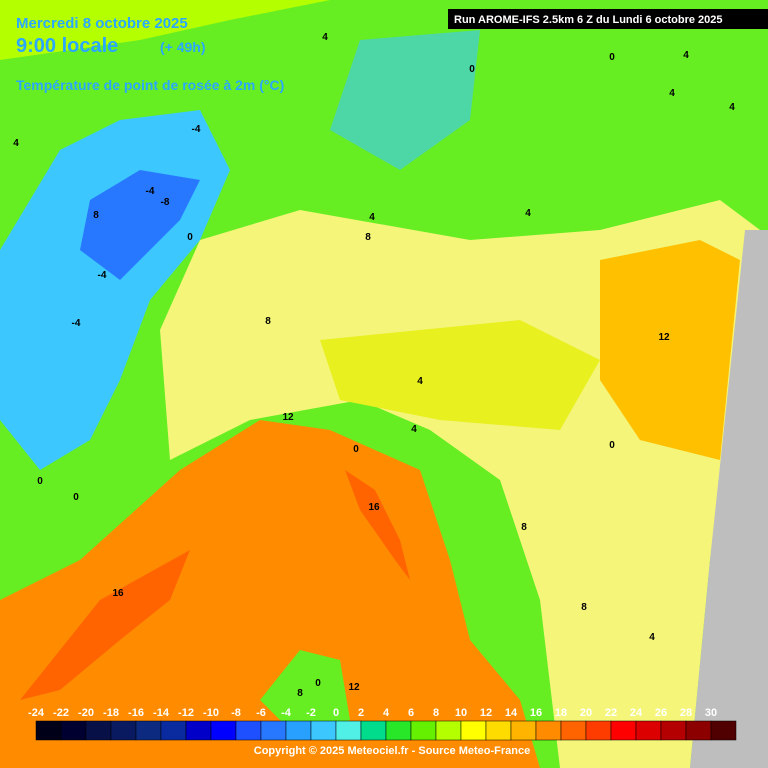 The height and width of the screenshot is (768, 768). Describe the element at coordinates (386, 713) in the screenshot. I see `legend-tick-label: 4` at that location.